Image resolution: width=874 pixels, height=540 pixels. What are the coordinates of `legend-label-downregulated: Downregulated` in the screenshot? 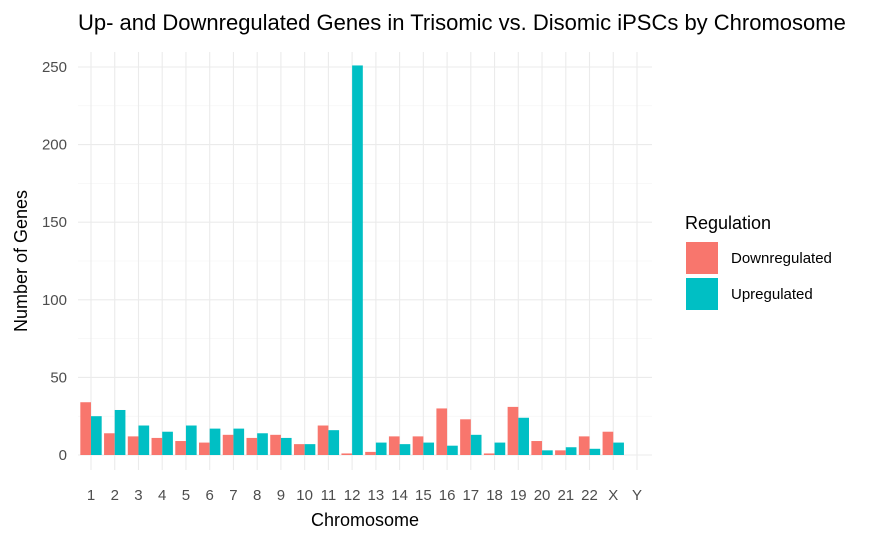 It's located at (781, 258).